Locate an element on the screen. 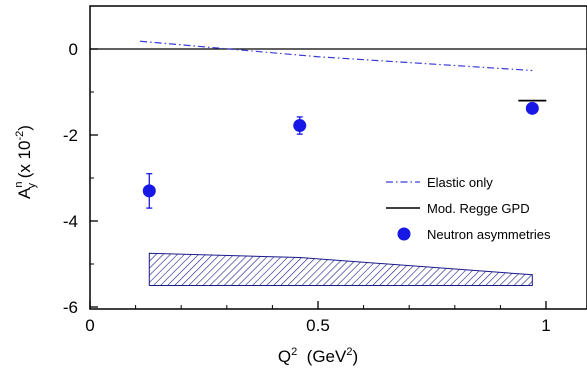 This screenshot has width=587, height=371. y-tick-label: 0 is located at coordinates (73, 49).